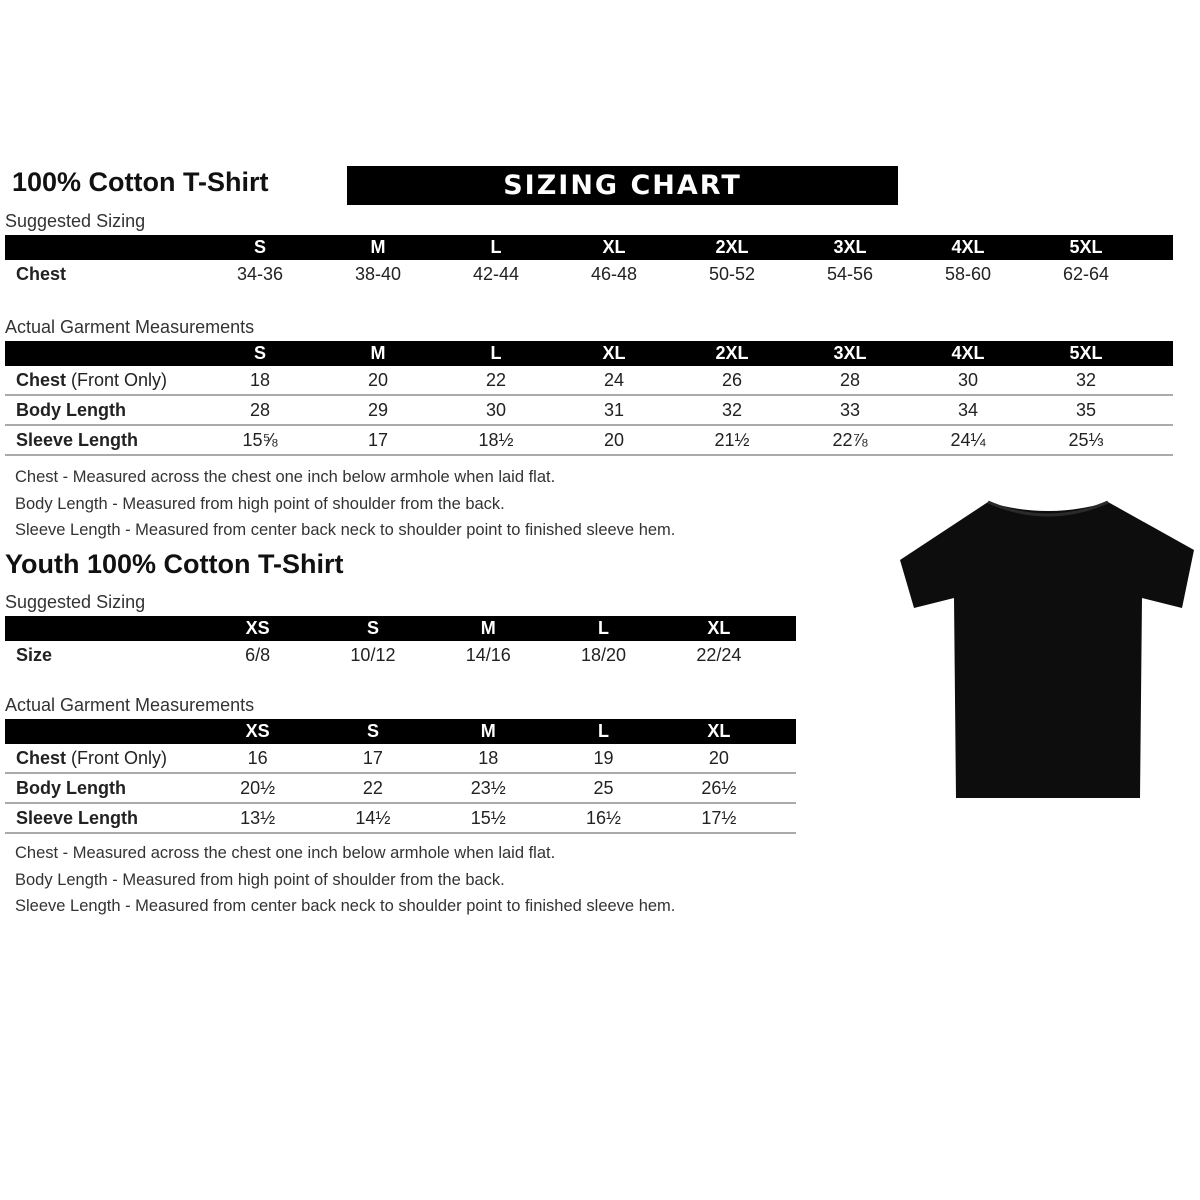 The width and height of the screenshot is (1200, 1200). What do you see at coordinates (373, 817) in the screenshot?
I see `table-cell: 14½` at bounding box center [373, 817].